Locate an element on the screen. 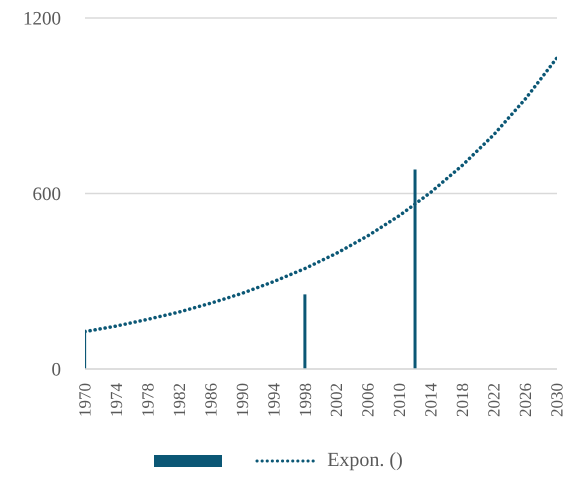 The height and width of the screenshot is (482, 565). x-tick-label: 2026 is located at coordinates (526, 400).